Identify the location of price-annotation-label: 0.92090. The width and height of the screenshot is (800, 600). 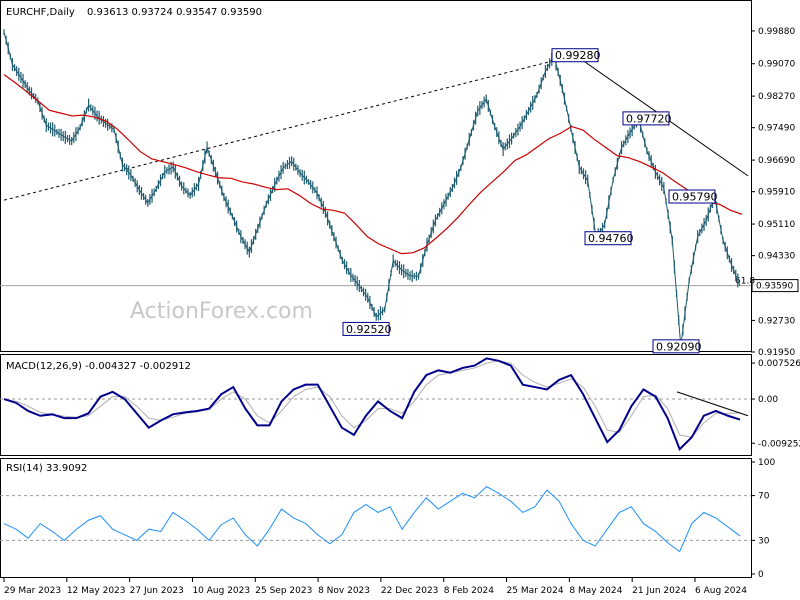
(679, 346).